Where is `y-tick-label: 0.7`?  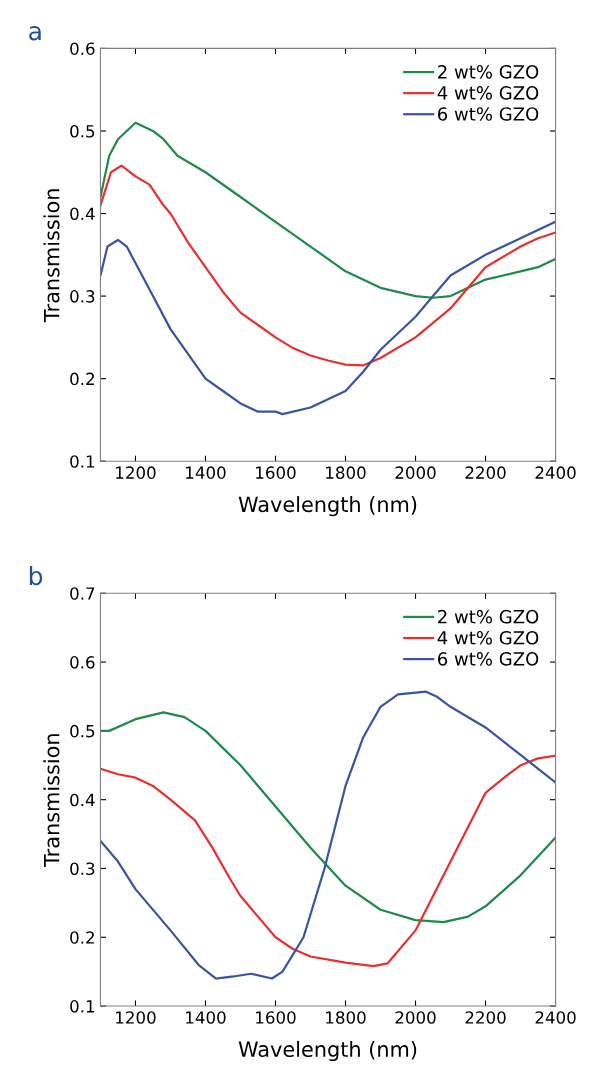 y-tick-label: 0.7 is located at coordinates (82, 593).